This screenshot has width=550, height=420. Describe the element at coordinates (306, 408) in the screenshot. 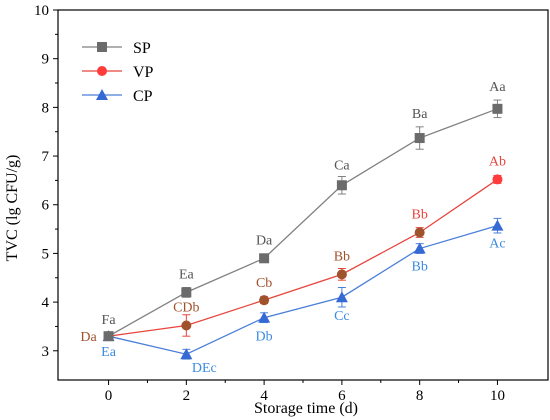

I see `x-axis-title: Storage time (d)` at that location.